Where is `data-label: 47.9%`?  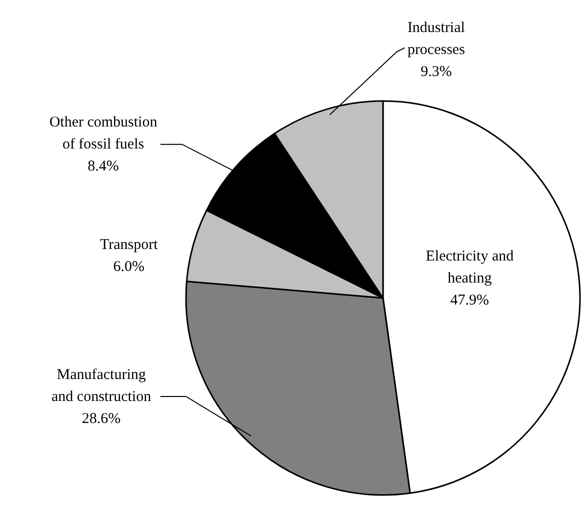
data-label: 47.9% is located at coordinates (470, 300).